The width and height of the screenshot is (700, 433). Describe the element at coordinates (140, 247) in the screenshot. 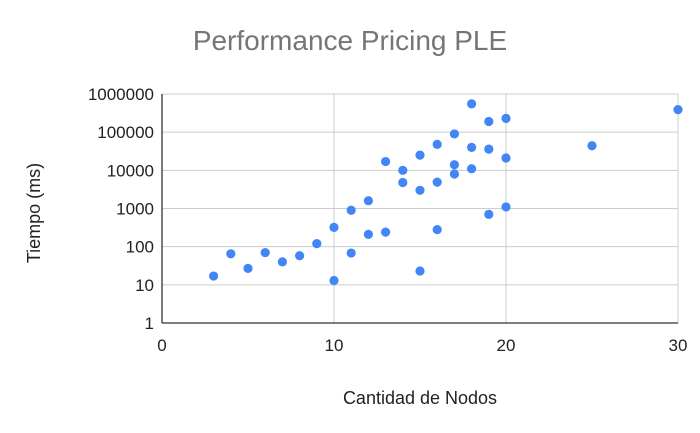

I see `y-tick-label: 100` at that location.